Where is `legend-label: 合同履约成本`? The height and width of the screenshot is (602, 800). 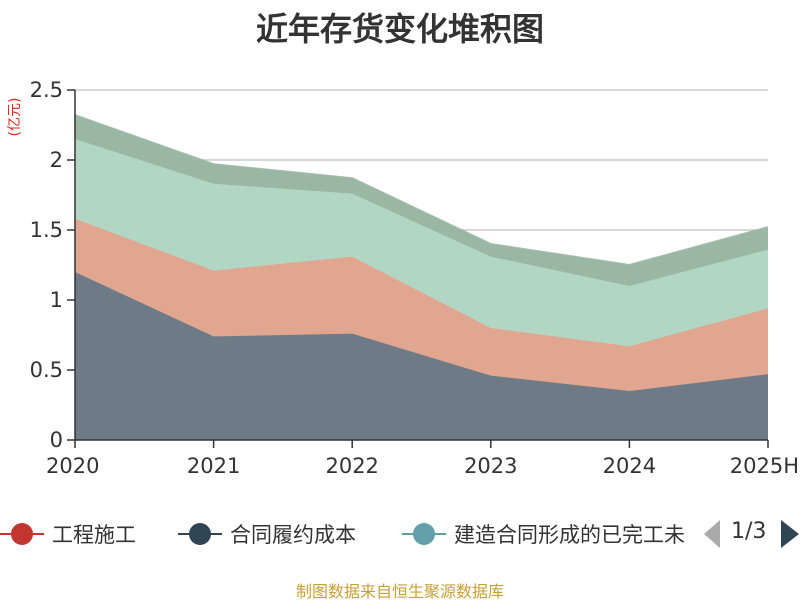 legend-label: 合同履约成本 is located at coordinates (293, 535).